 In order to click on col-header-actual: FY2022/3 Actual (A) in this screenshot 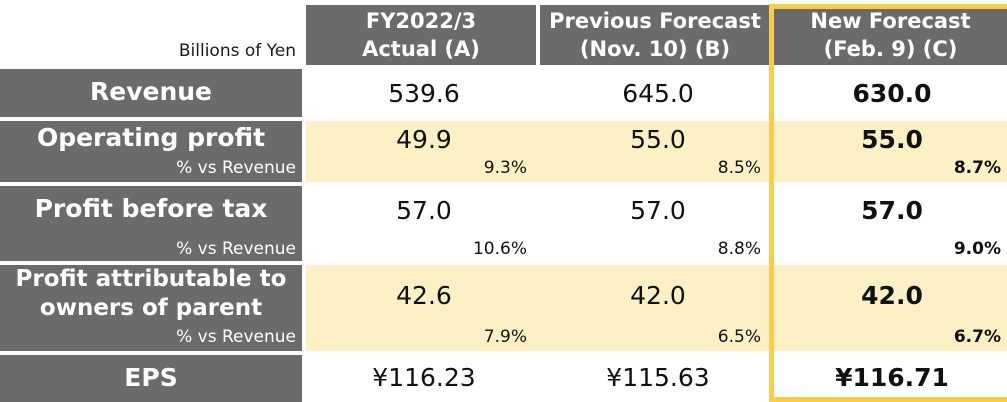, I will do `click(421, 35)`.